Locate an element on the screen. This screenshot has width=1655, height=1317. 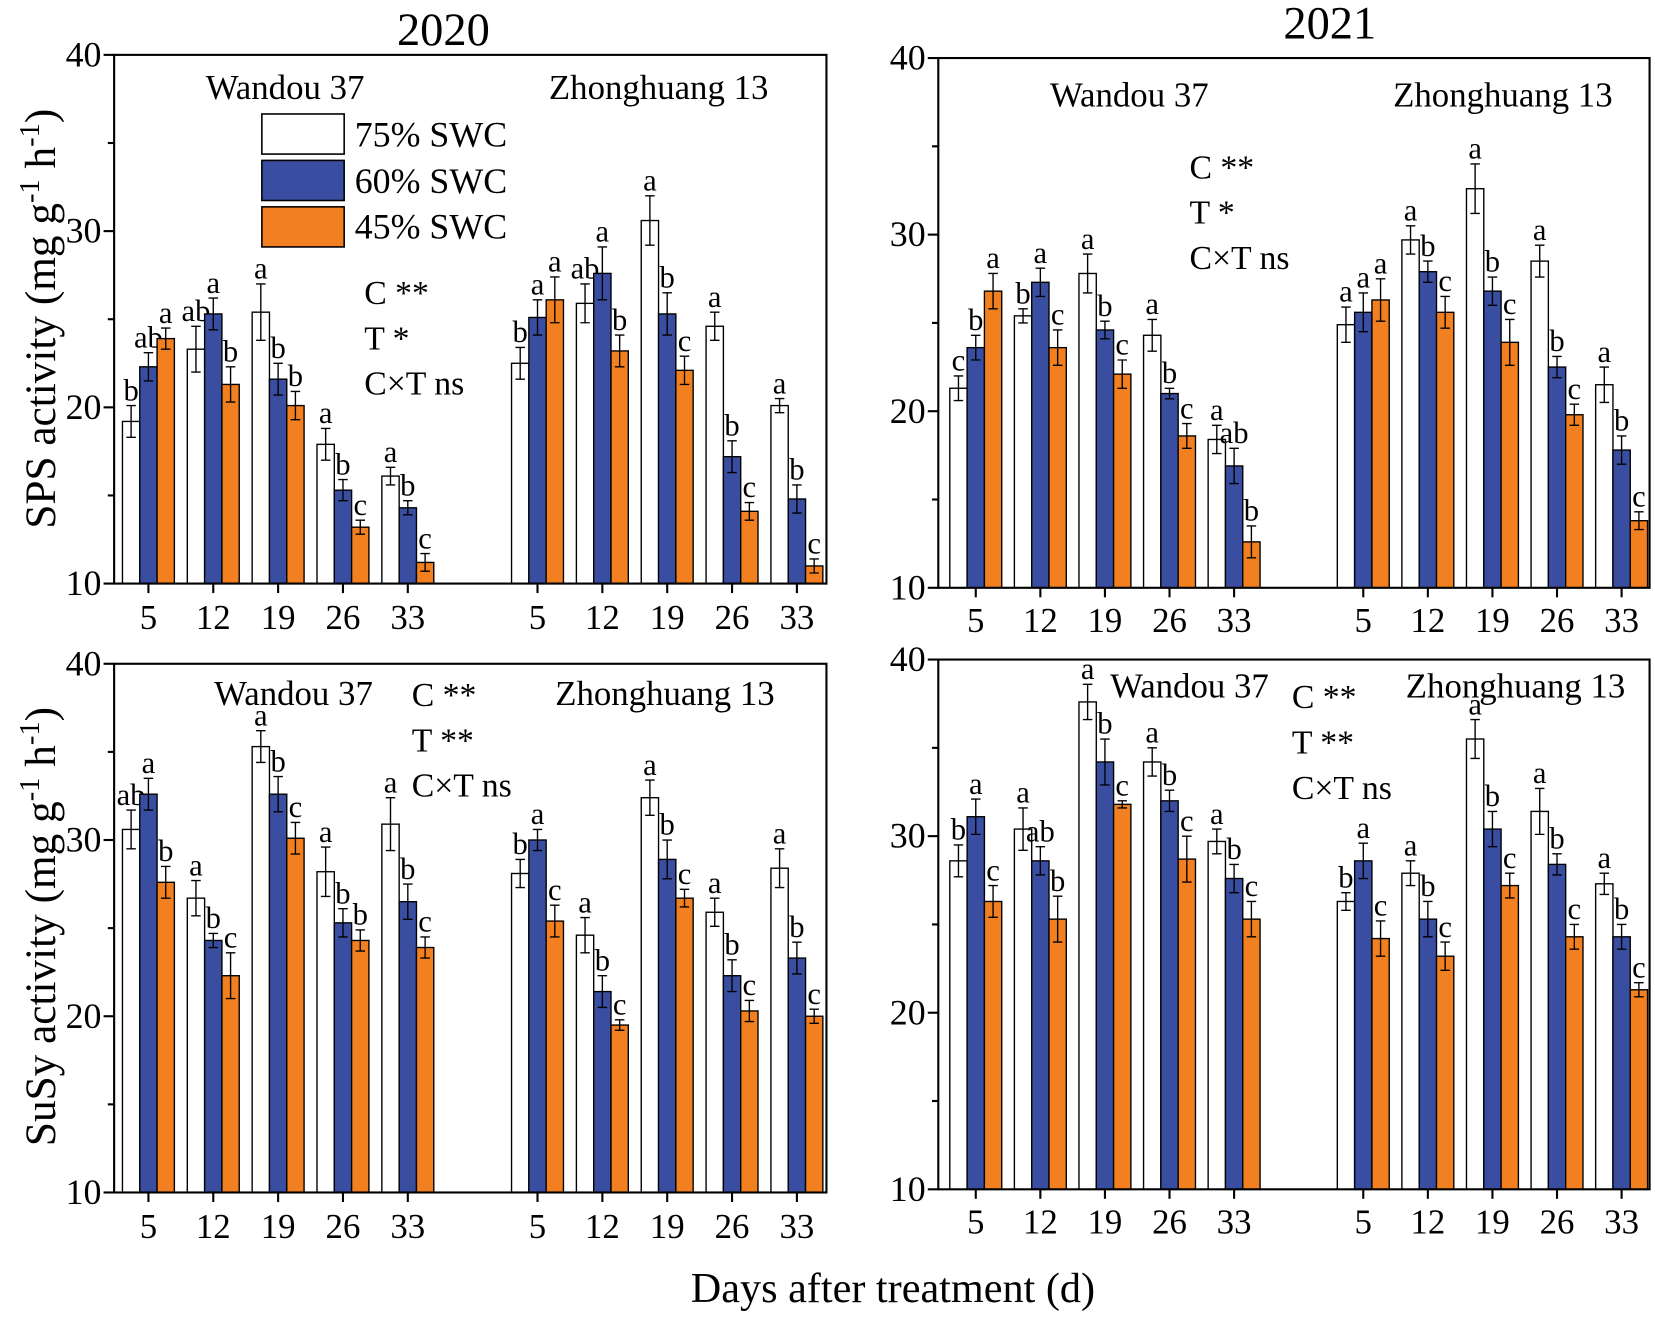
anova-significance: C×T ns is located at coordinates (1342, 788).